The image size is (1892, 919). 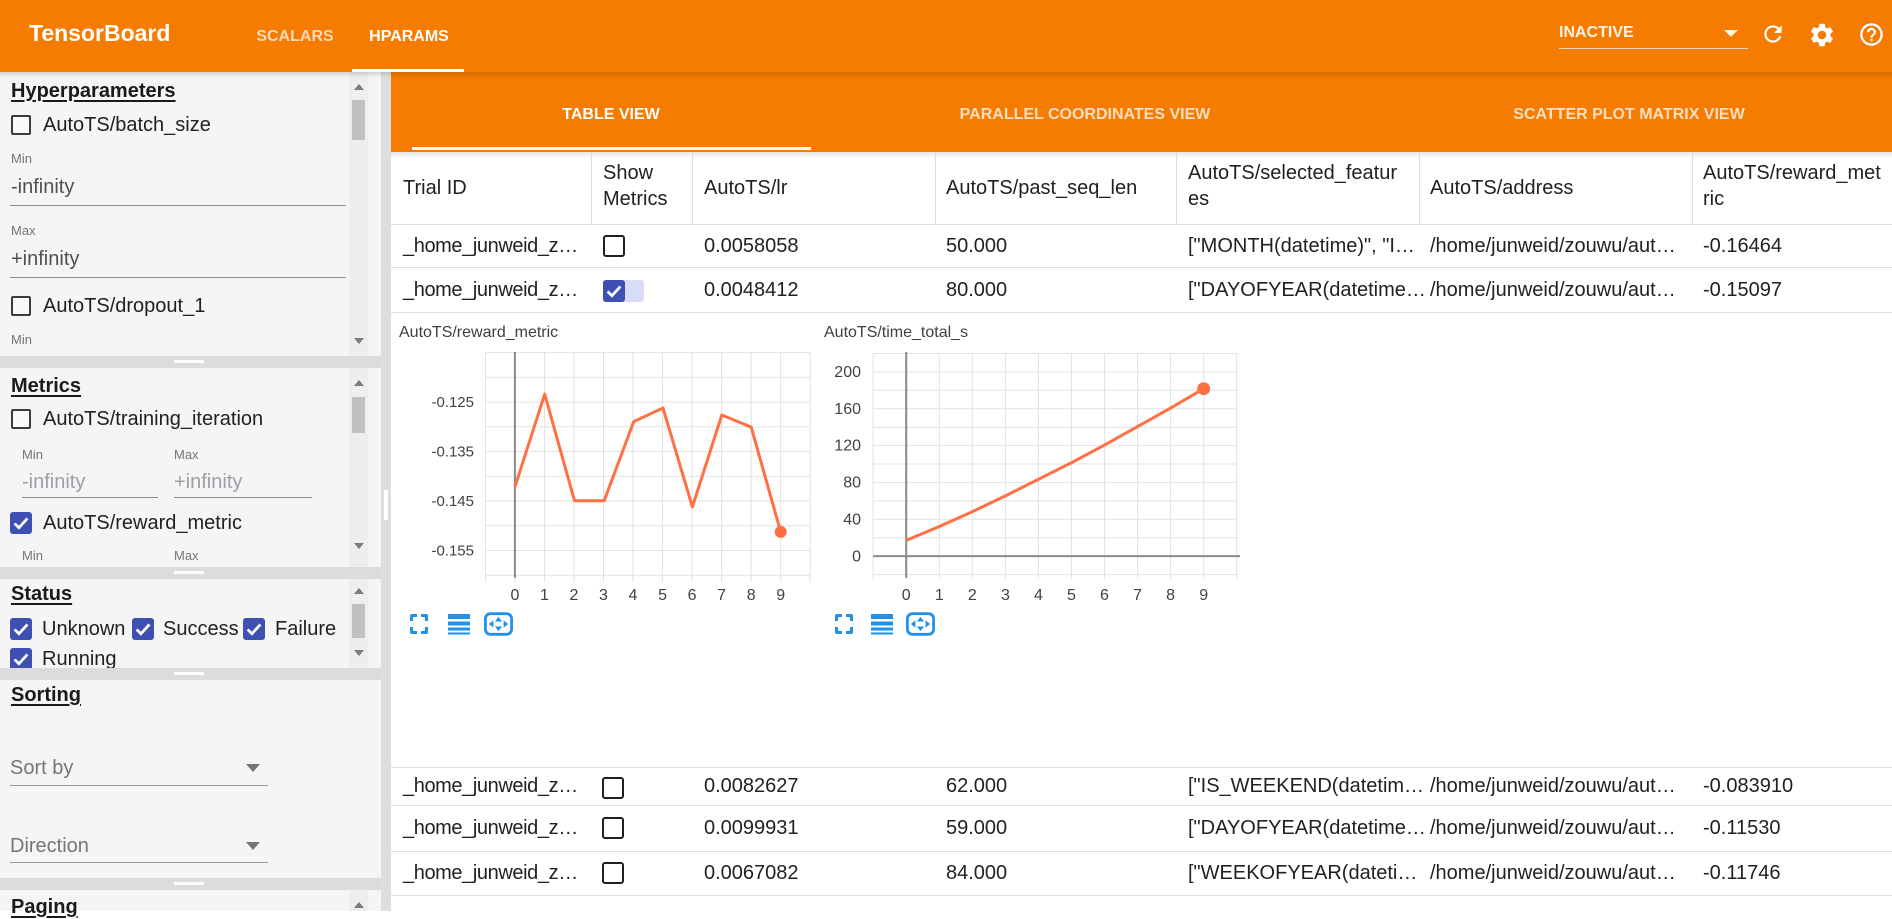 What do you see at coordinates (847, 372) in the screenshot?
I see `svg-text: 200` at bounding box center [847, 372].